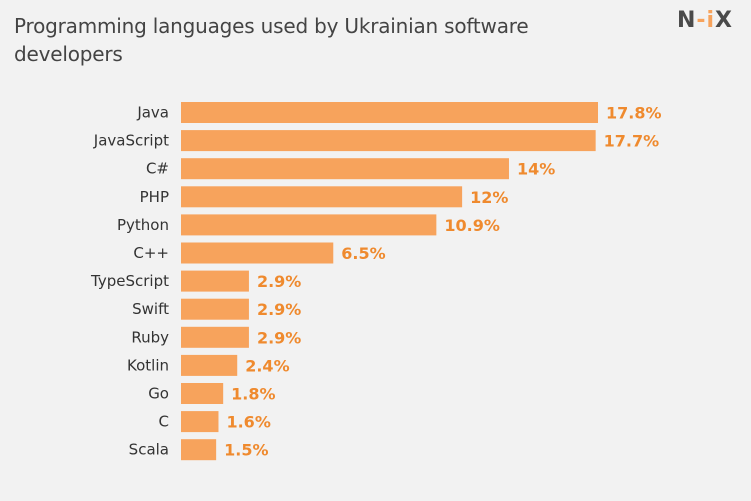  What do you see at coordinates (686, 20) in the screenshot?
I see `logo-part-n: N` at bounding box center [686, 20].